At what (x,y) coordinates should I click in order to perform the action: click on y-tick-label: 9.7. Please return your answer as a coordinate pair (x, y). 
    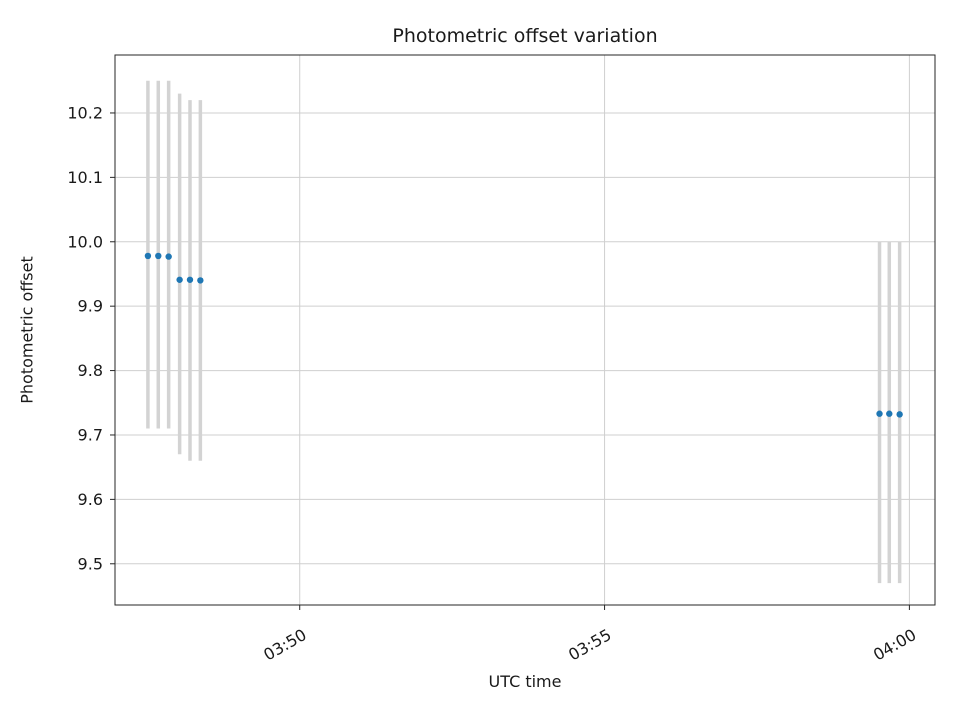
    Looking at the image, I should click on (90, 434).